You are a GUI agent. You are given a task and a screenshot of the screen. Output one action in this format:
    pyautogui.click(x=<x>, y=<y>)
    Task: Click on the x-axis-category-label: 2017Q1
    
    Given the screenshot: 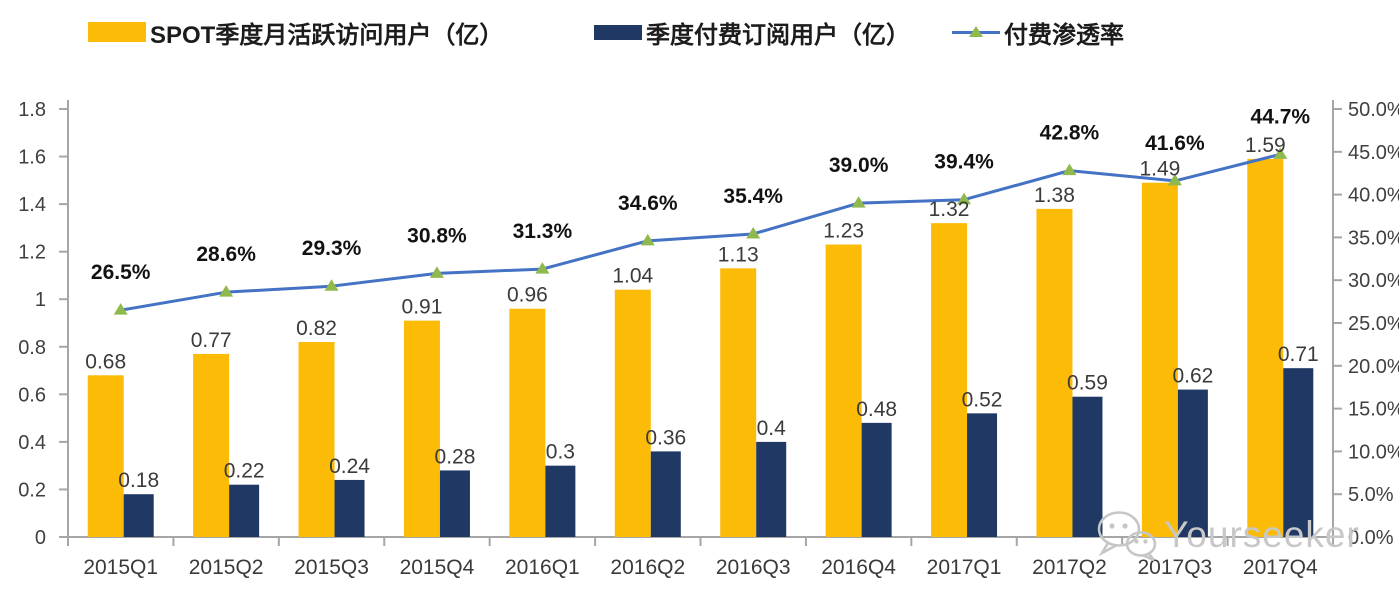 What is the action you would take?
    pyautogui.click(x=964, y=567)
    